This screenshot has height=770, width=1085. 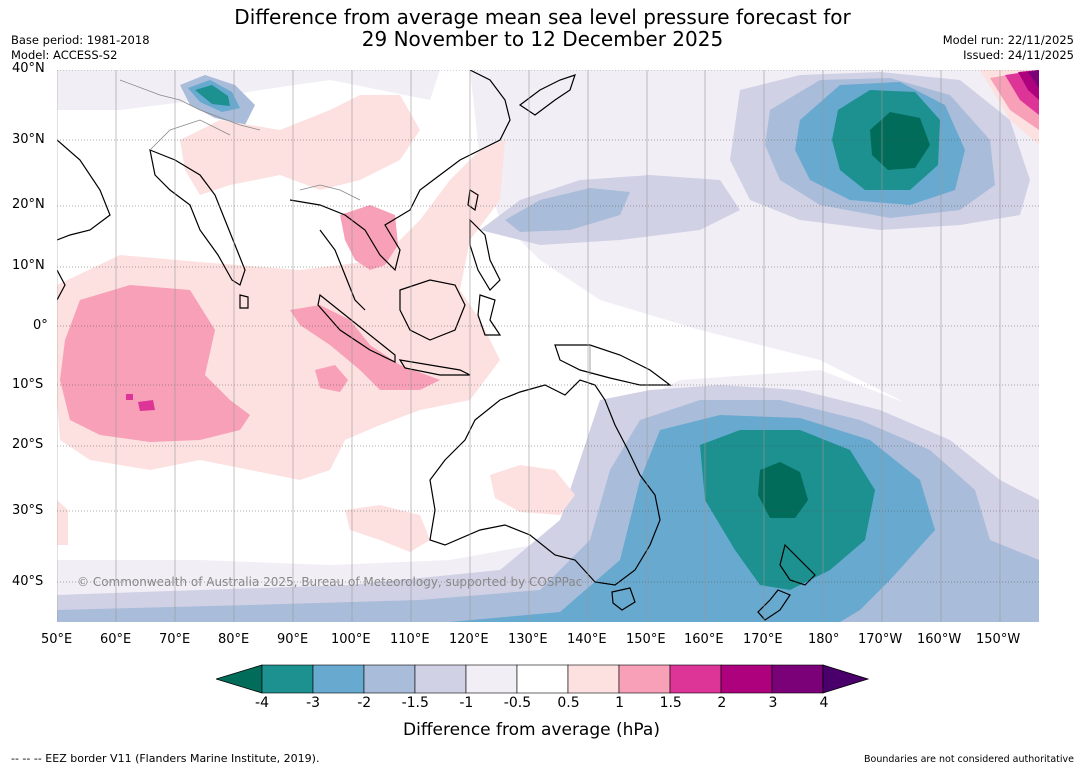 What do you see at coordinates (485, 254) in the screenshot?
I see `coast-philippines` at bounding box center [485, 254].